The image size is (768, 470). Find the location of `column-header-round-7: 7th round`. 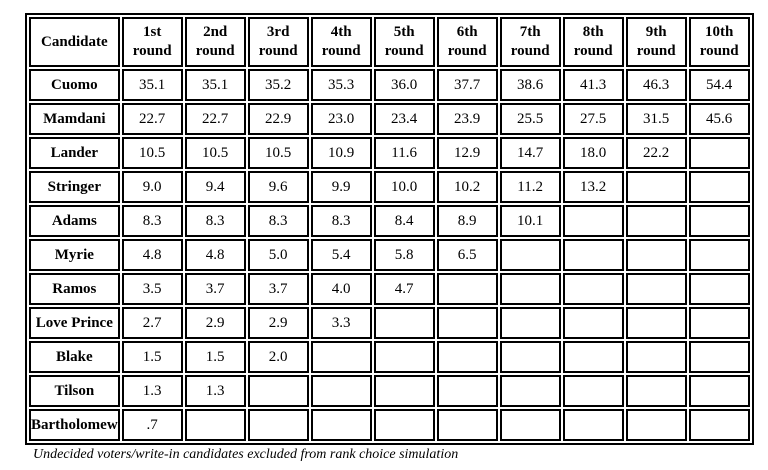

column-header-round-7: 7th round is located at coordinates (530, 42).